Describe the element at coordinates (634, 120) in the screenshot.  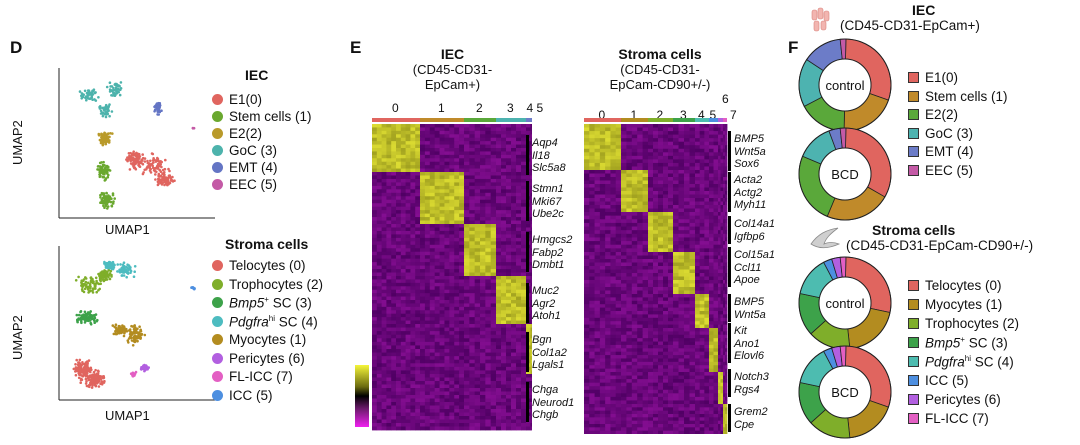
I see `heatmap-cluster-bar` at that location.